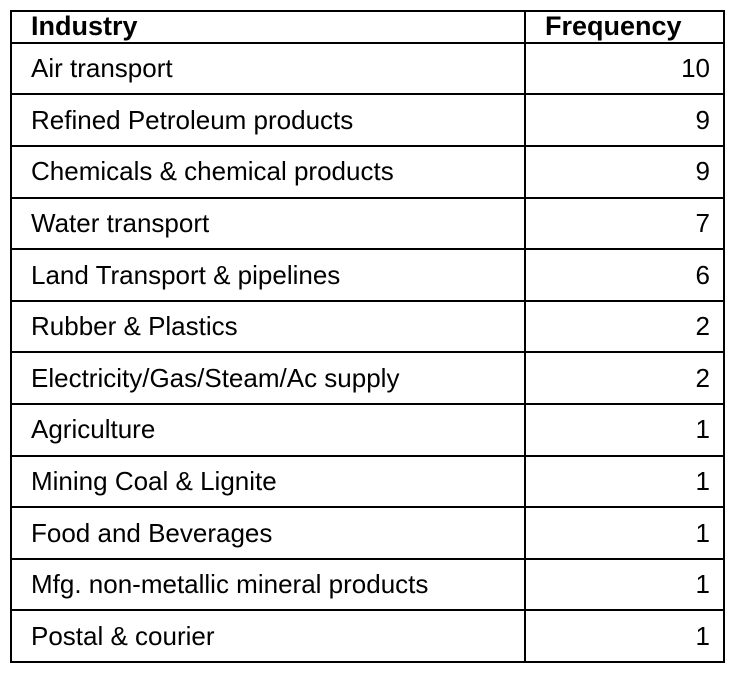  I want to click on frequency-cell: 7, so click(624, 223).